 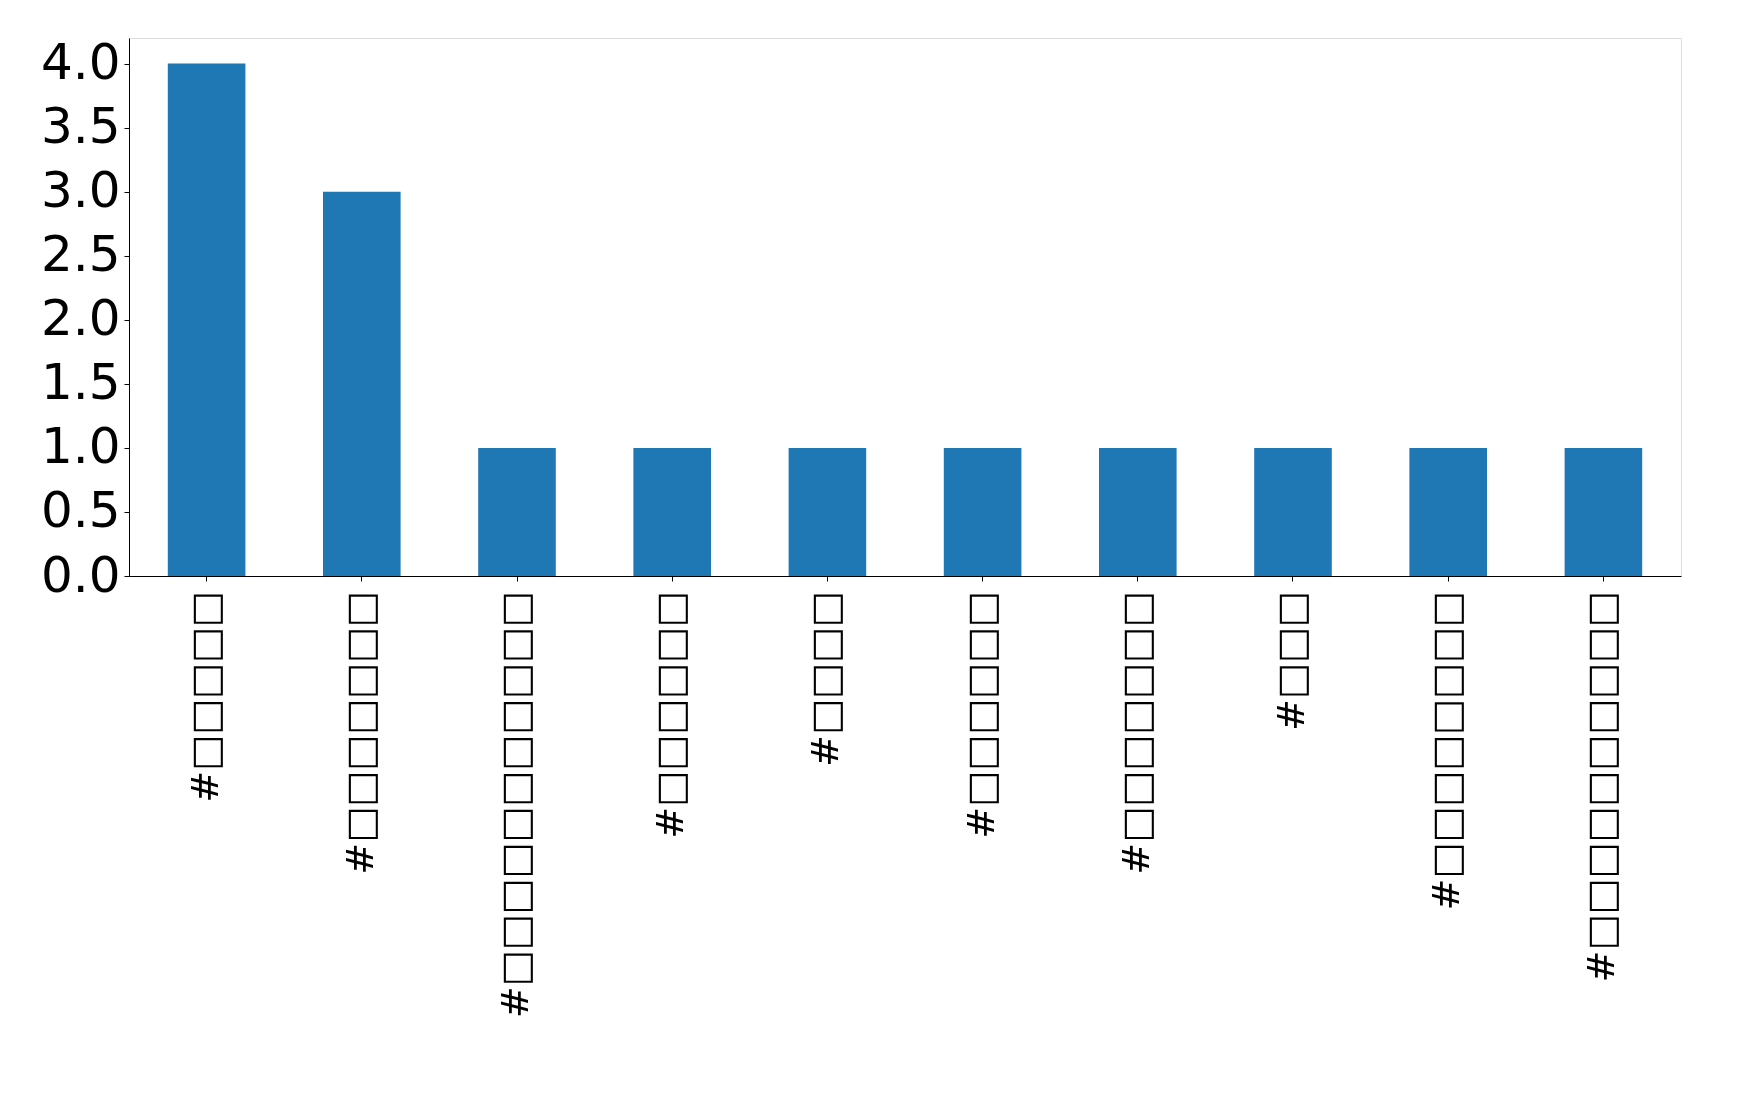 What do you see at coordinates (80, 254) in the screenshot?
I see `y-tick-label: 2.5` at bounding box center [80, 254].